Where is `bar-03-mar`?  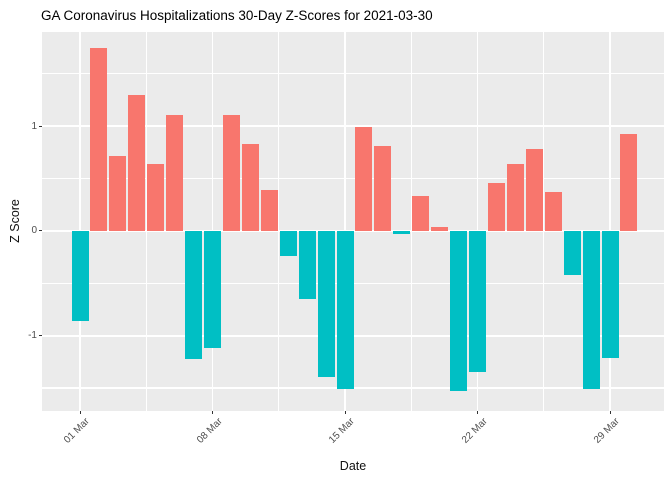
bar-03-mar is located at coordinates (118, 193).